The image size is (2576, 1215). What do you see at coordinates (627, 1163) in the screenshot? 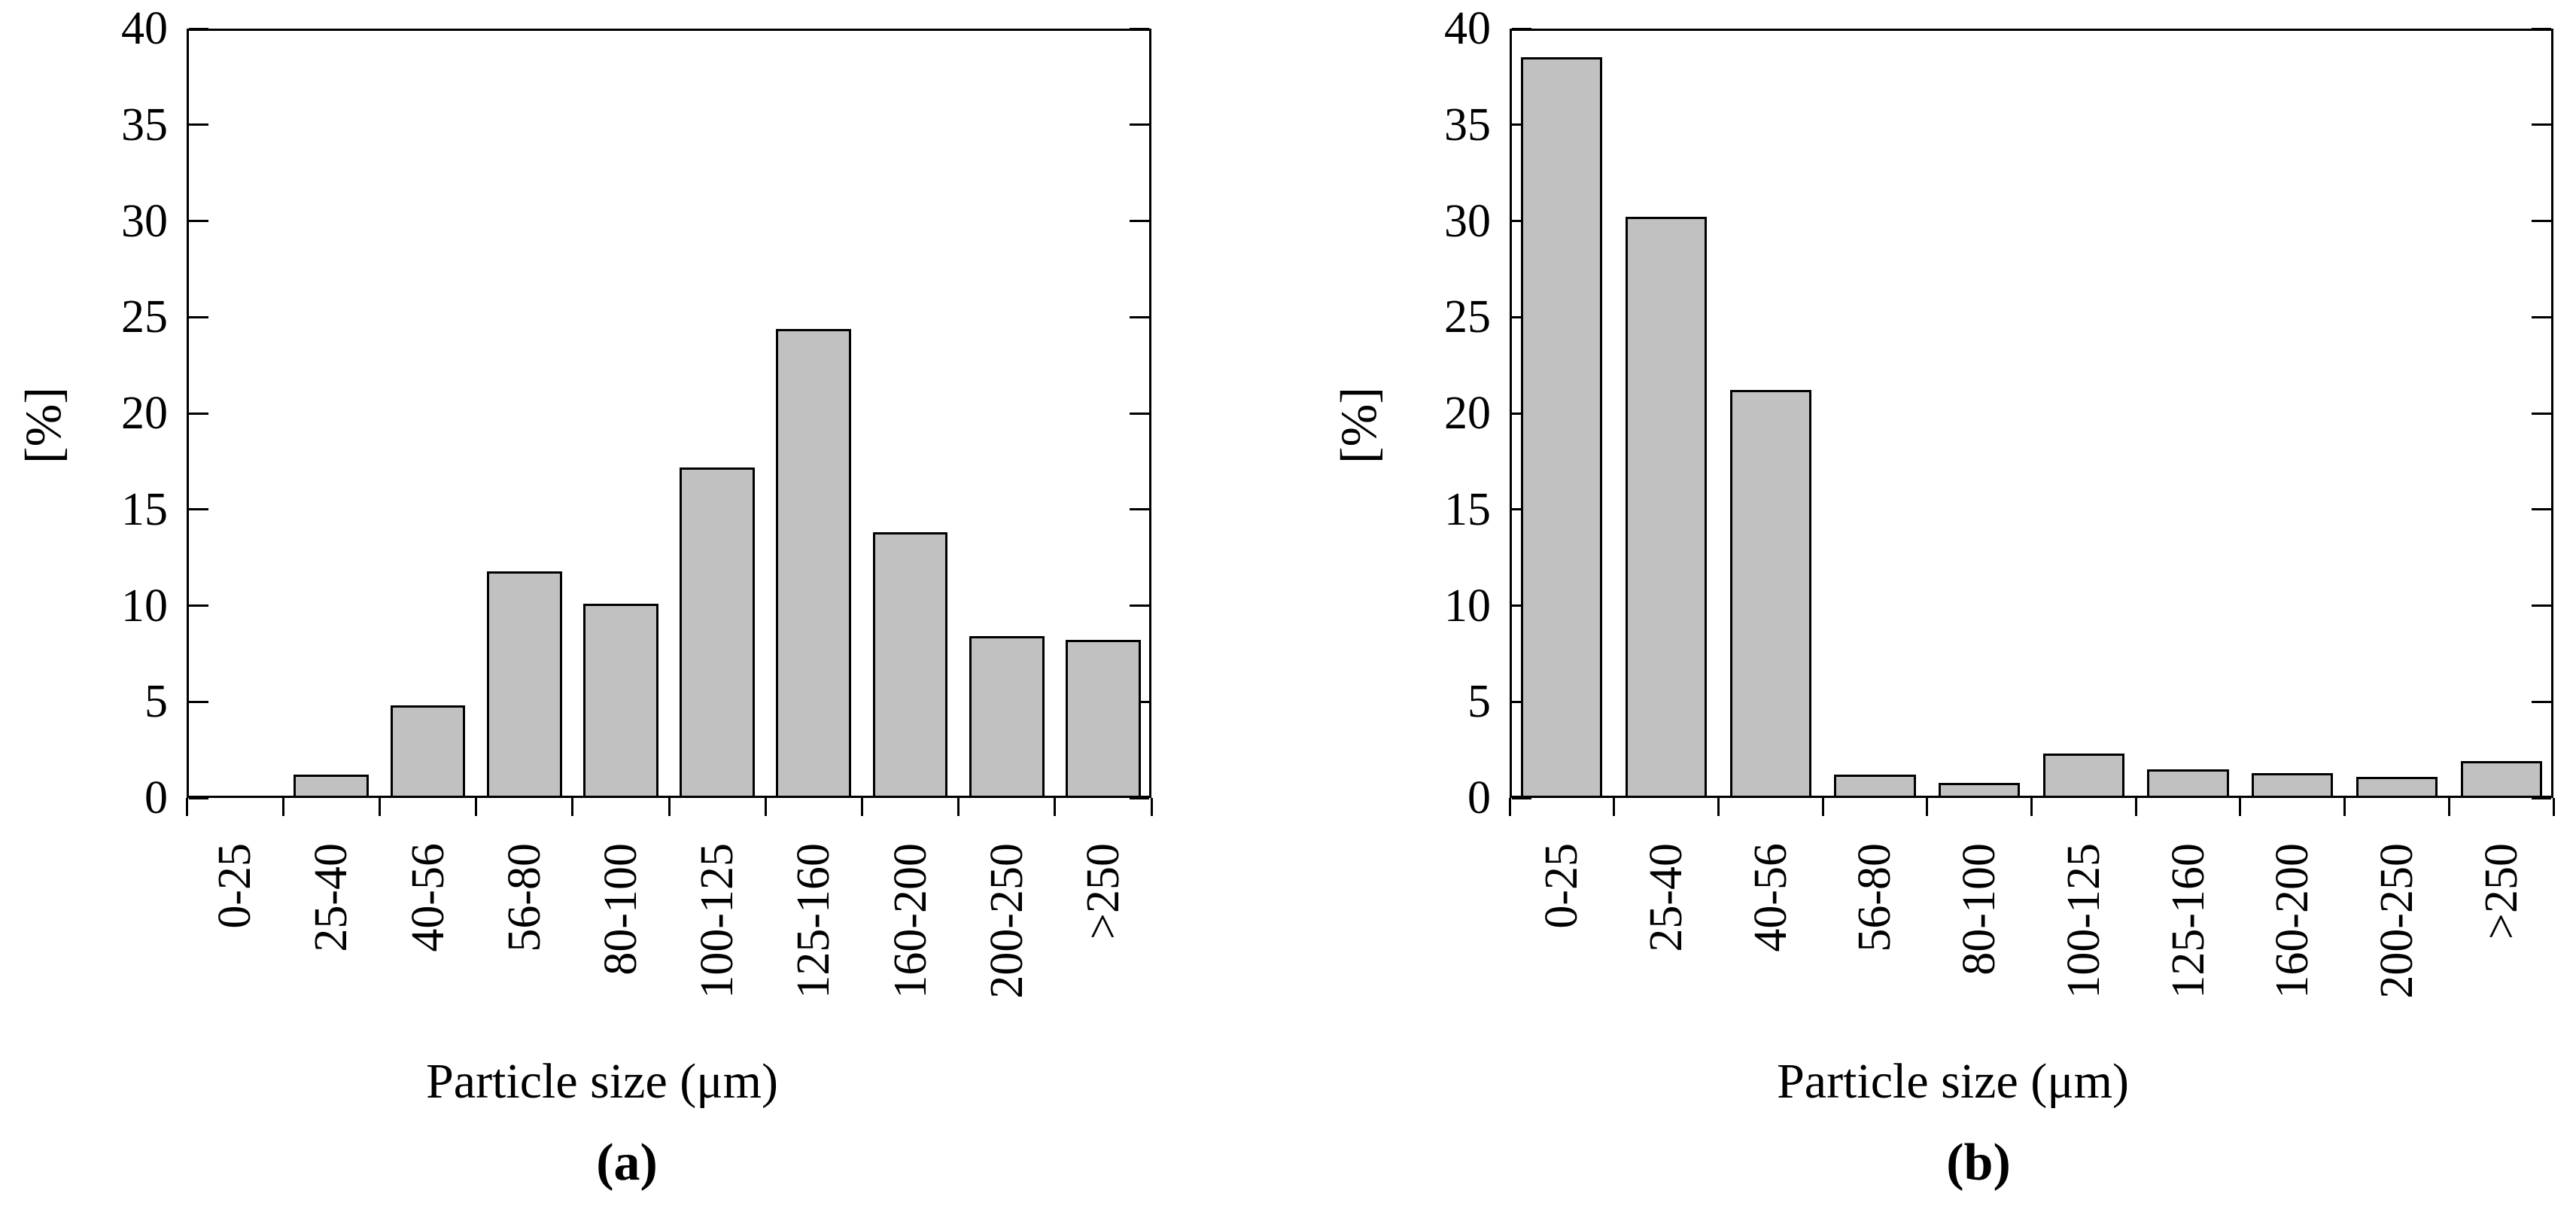
I see `panel-label-a: (a)` at bounding box center [627, 1163].